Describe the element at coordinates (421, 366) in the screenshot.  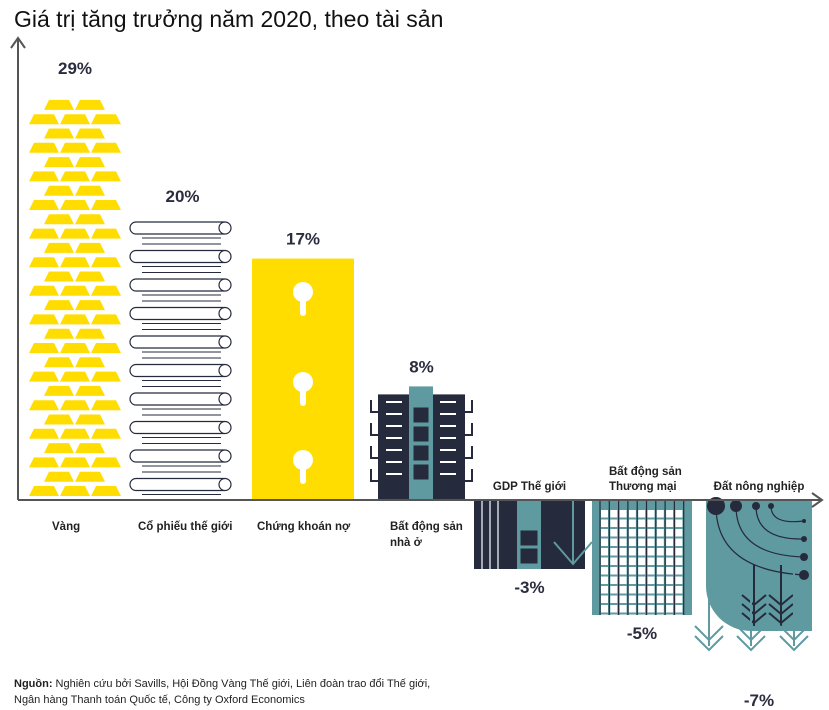
I see `data-label: 8%` at that location.